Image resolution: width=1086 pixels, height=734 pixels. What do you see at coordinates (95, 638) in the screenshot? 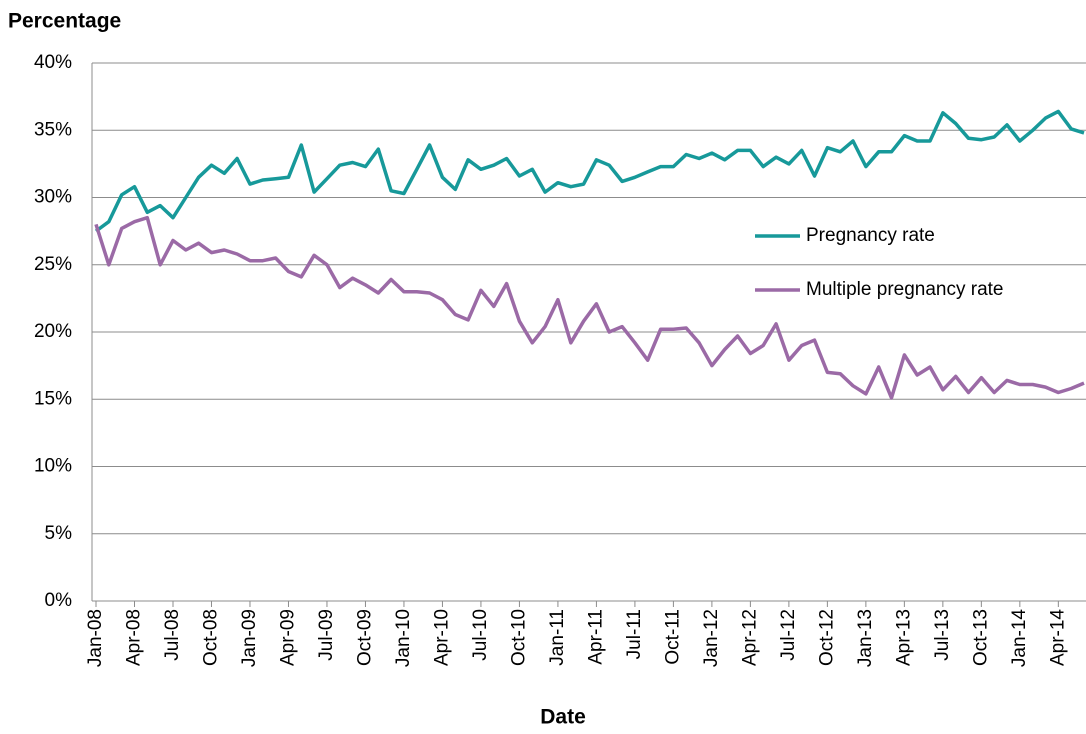
I see `x-tick-label: Jan-08` at bounding box center [95, 638].